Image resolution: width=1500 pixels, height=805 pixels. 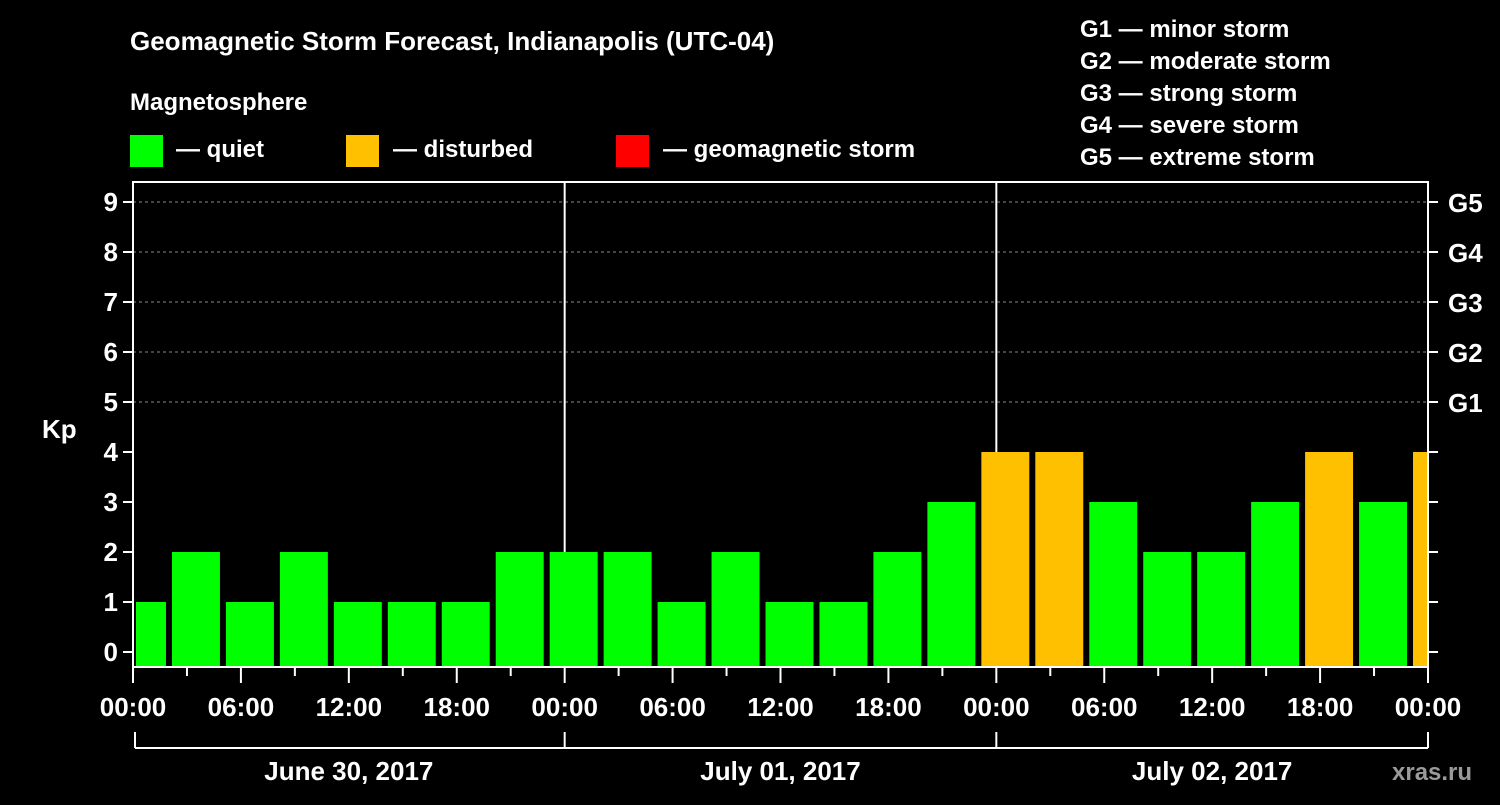 I want to click on g-scale-label: G1, so click(x=1465, y=403).